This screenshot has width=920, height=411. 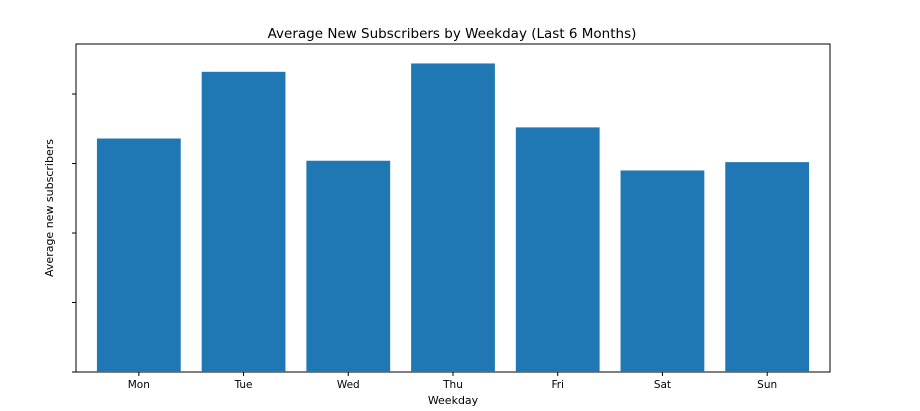 What do you see at coordinates (243, 385) in the screenshot?
I see `x-tick-label-tue: Tue` at bounding box center [243, 385].